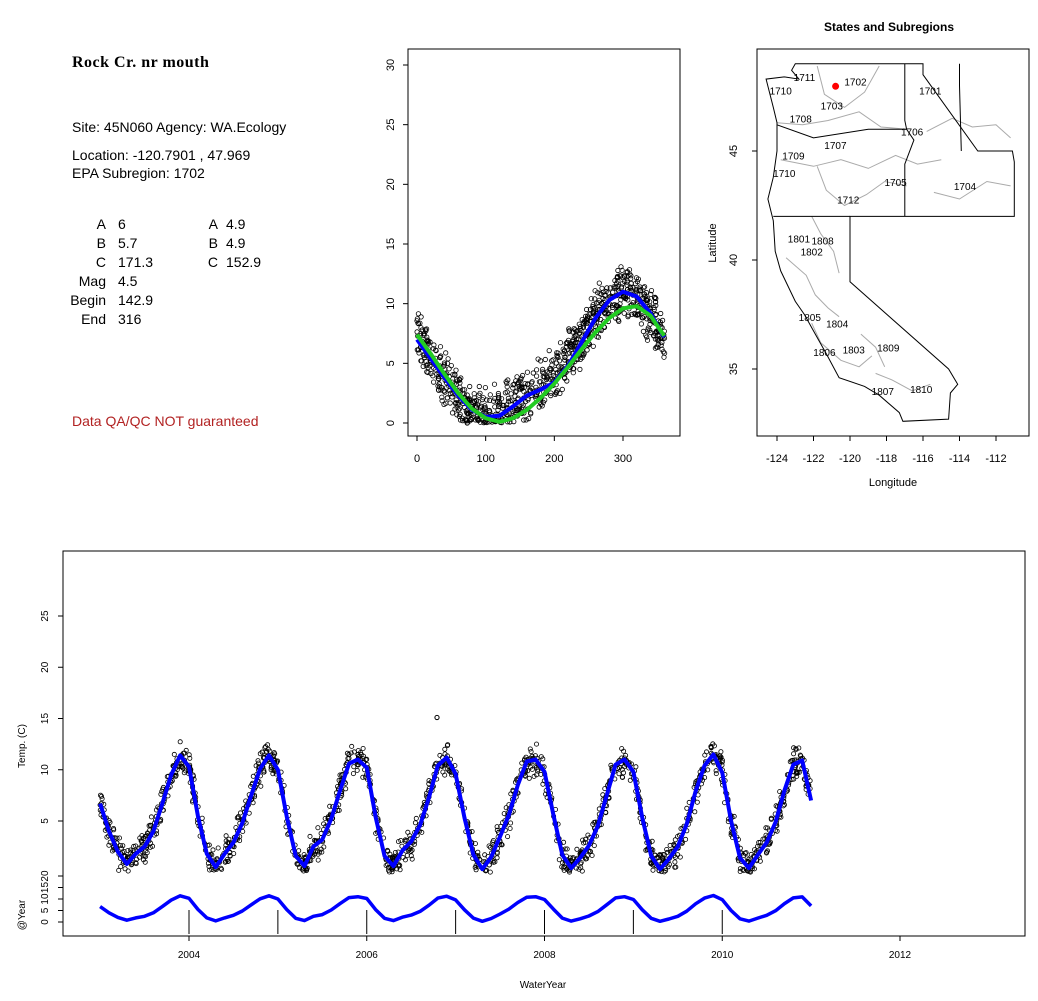 Image resolution: width=1038 pixels, height=1001 pixels. Describe the element at coordinates (101, 224) in the screenshot. I see `param-label: A` at that location.